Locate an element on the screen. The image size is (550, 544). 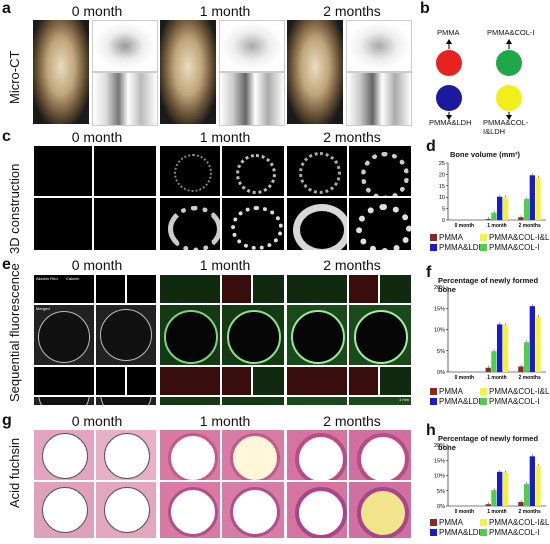
chart-title: Percentage of newly formed bone is located at coordinates (488, 443).